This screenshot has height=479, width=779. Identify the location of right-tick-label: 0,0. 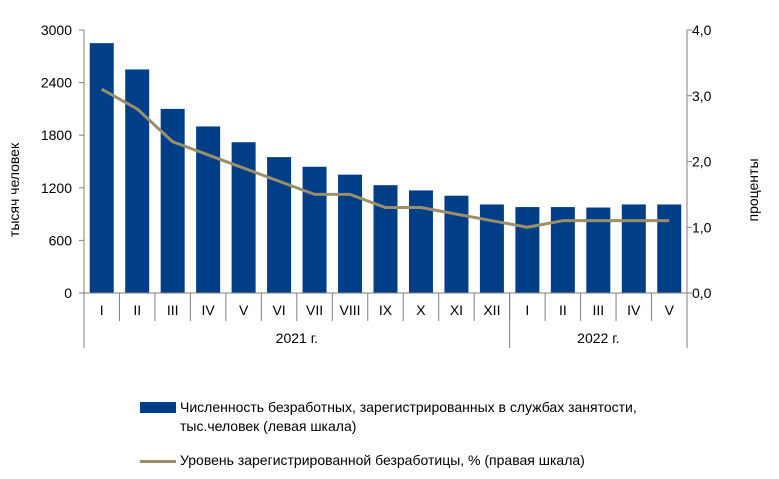
(702, 293).